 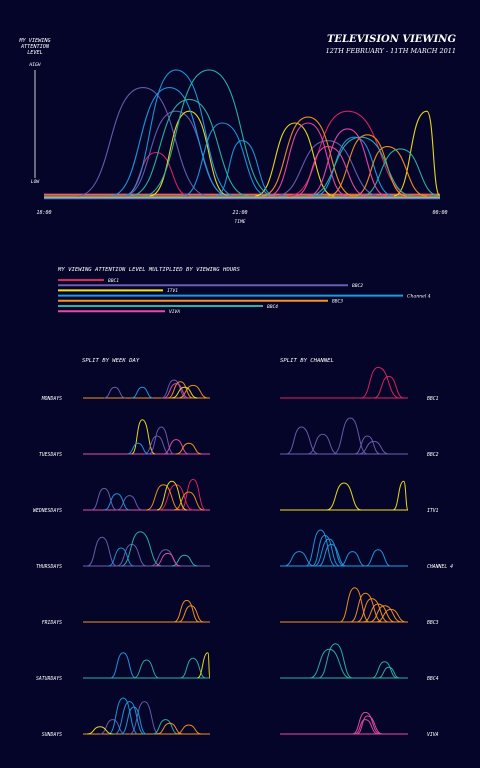 I want to click on main-series-viva, so click(x=328, y=159).